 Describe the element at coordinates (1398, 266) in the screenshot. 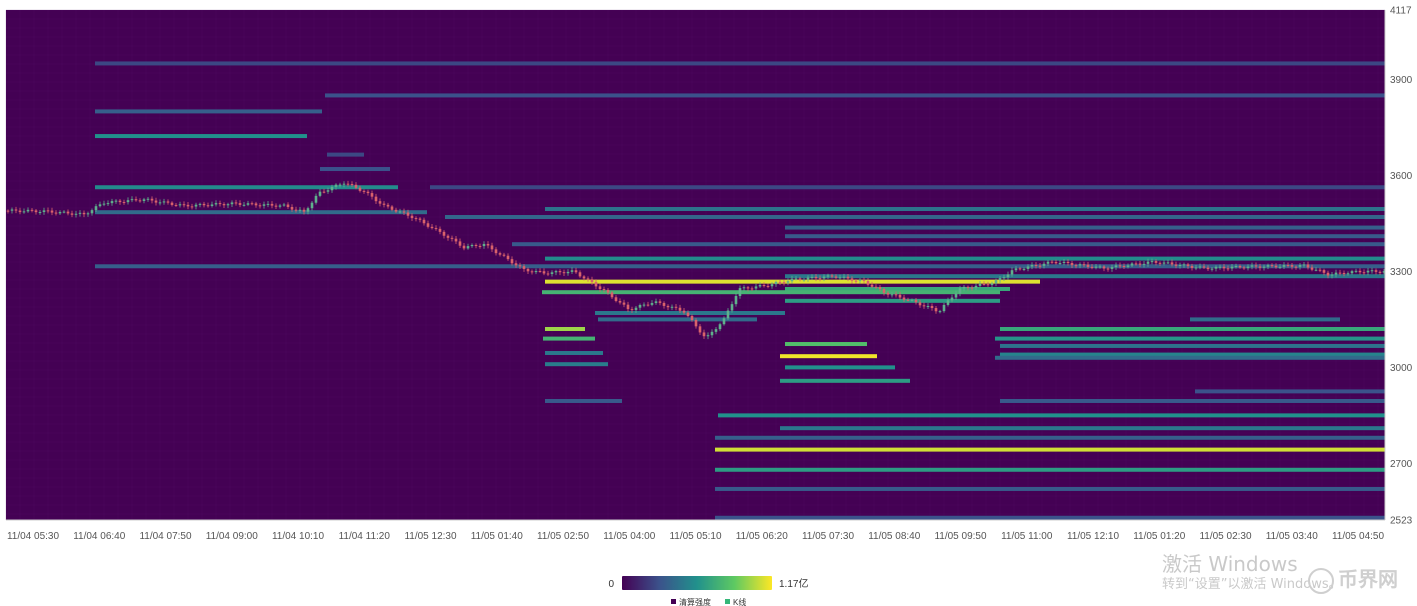

I see `y-axis: 4117 3900 3600 3300 3000 2700 2523` at that location.